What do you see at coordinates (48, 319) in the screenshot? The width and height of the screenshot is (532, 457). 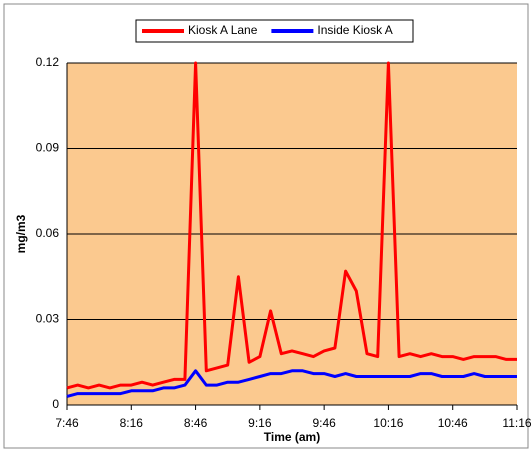 I see `y-tick-label: 0.03` at bounding box center [48, 319].